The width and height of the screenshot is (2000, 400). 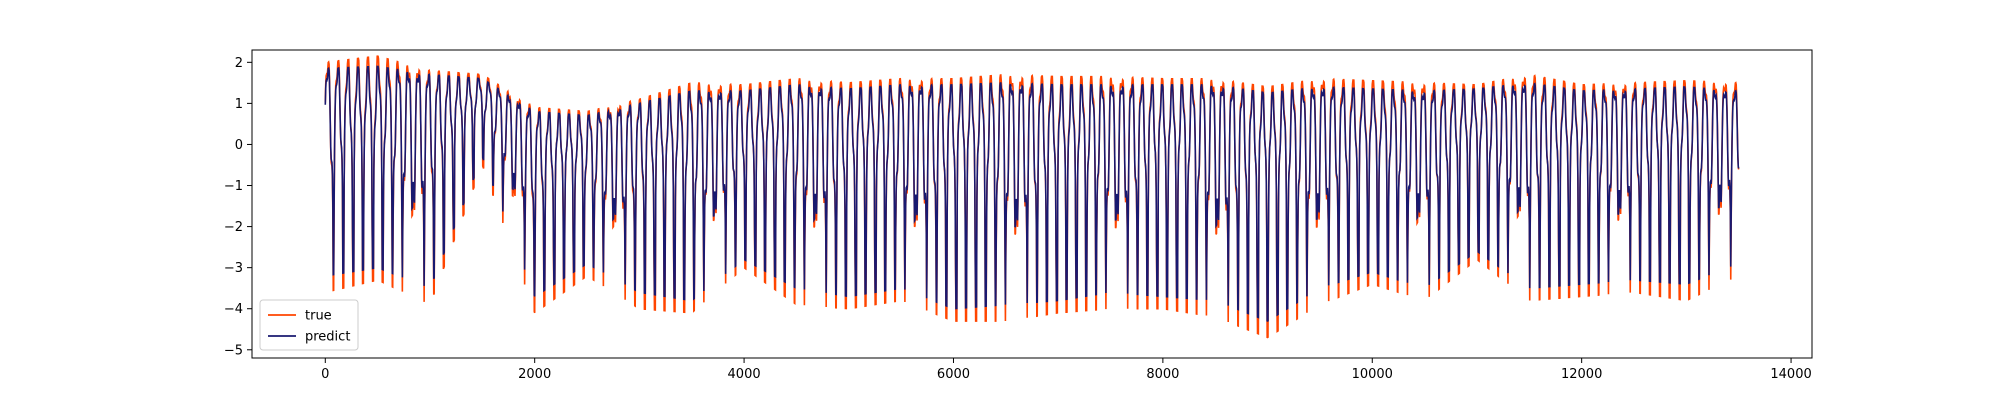 What do you see at coordinates (534, 374) in the screenshot?
I see `x-tick-label: 2000` at bounding box center [534, 374].